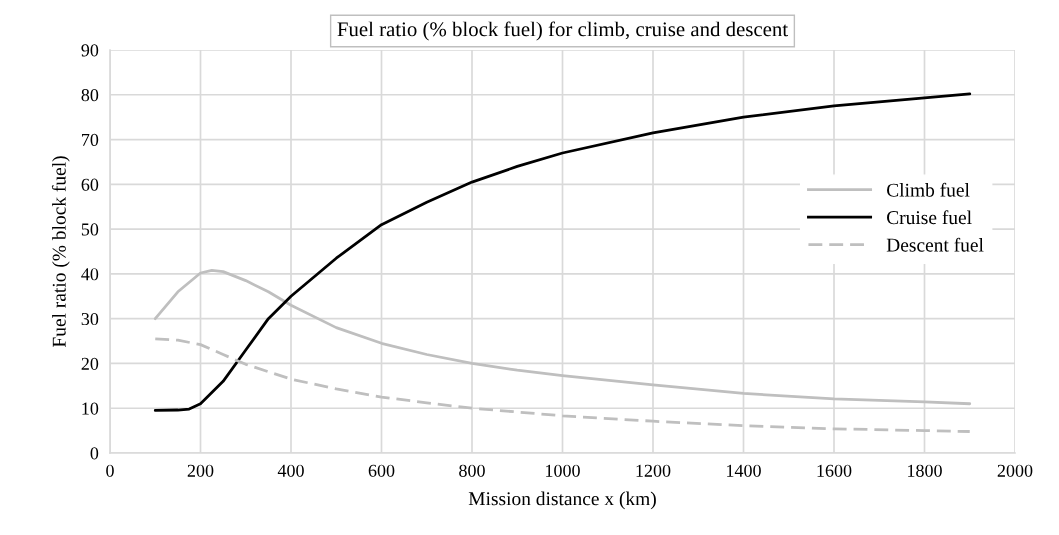 The image size is (1059, 535). Describe the element at coordinates (94, 453) in the screenshot. I see `y-tick-label: 0` at that location.